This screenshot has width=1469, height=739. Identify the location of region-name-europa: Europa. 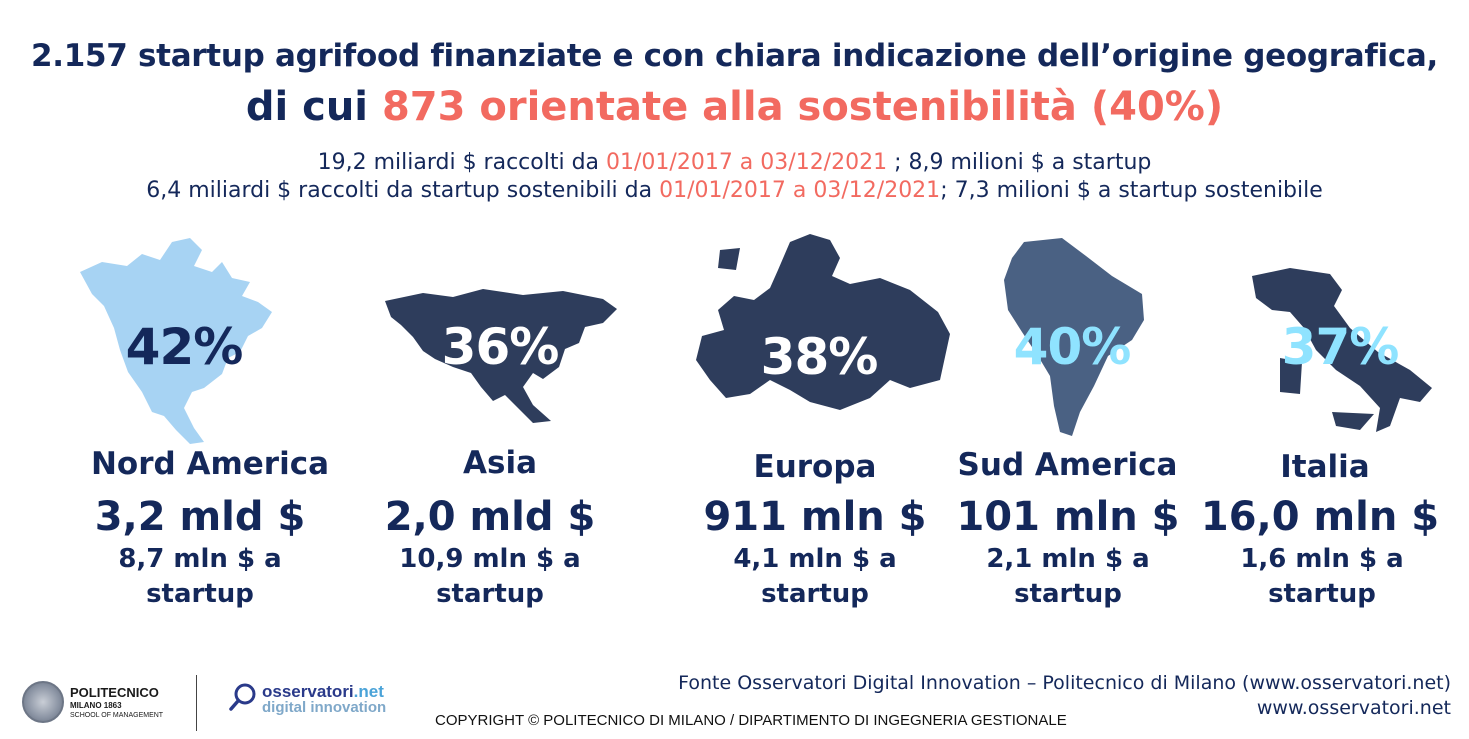
(815, 467).